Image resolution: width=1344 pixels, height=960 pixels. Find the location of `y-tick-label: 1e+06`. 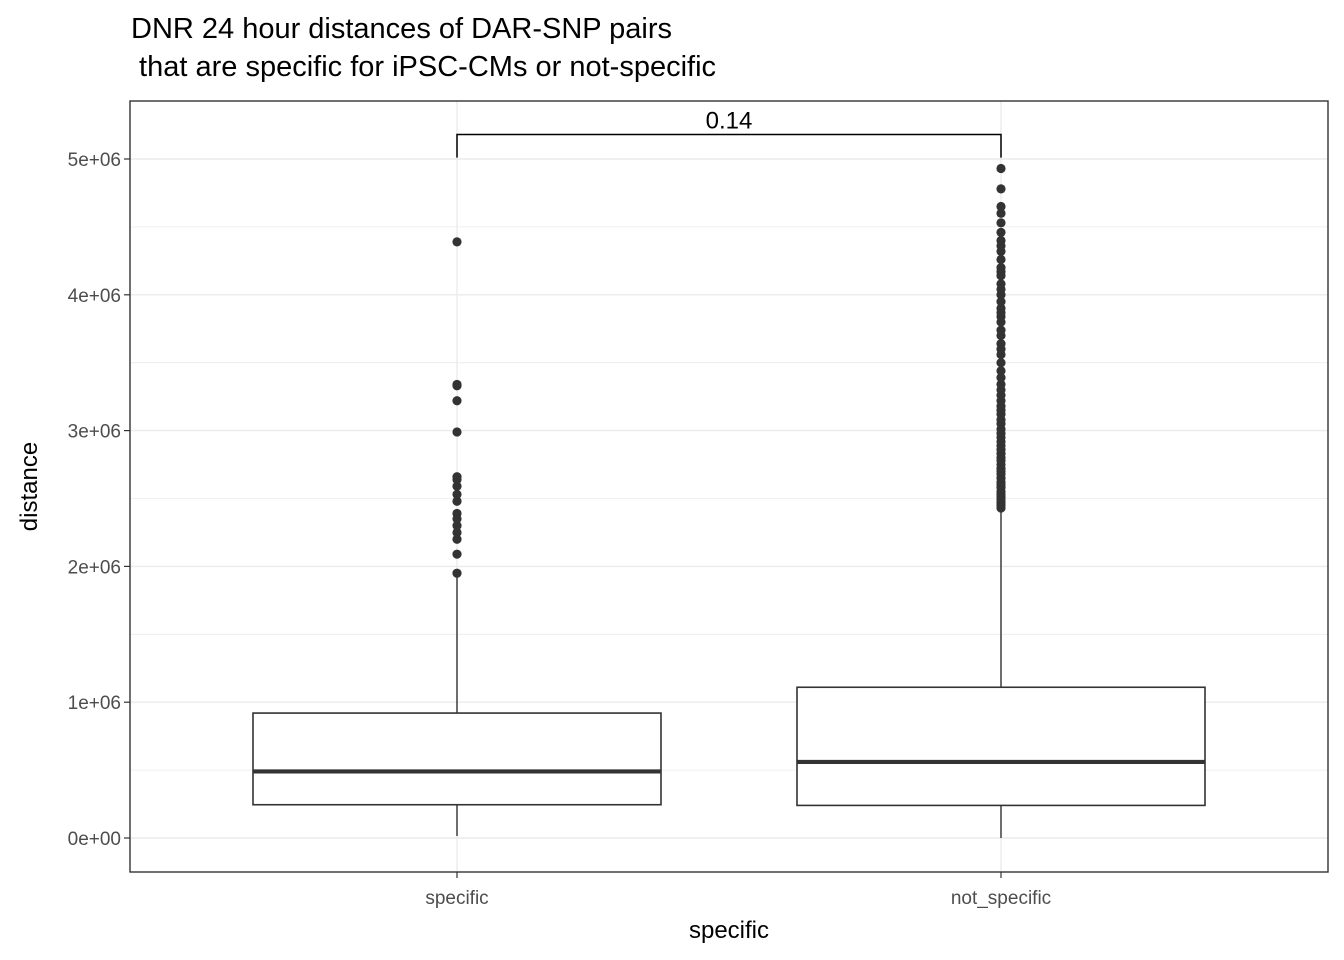

y-tick-label: 1e+06 is located at coordinates (94, 703).